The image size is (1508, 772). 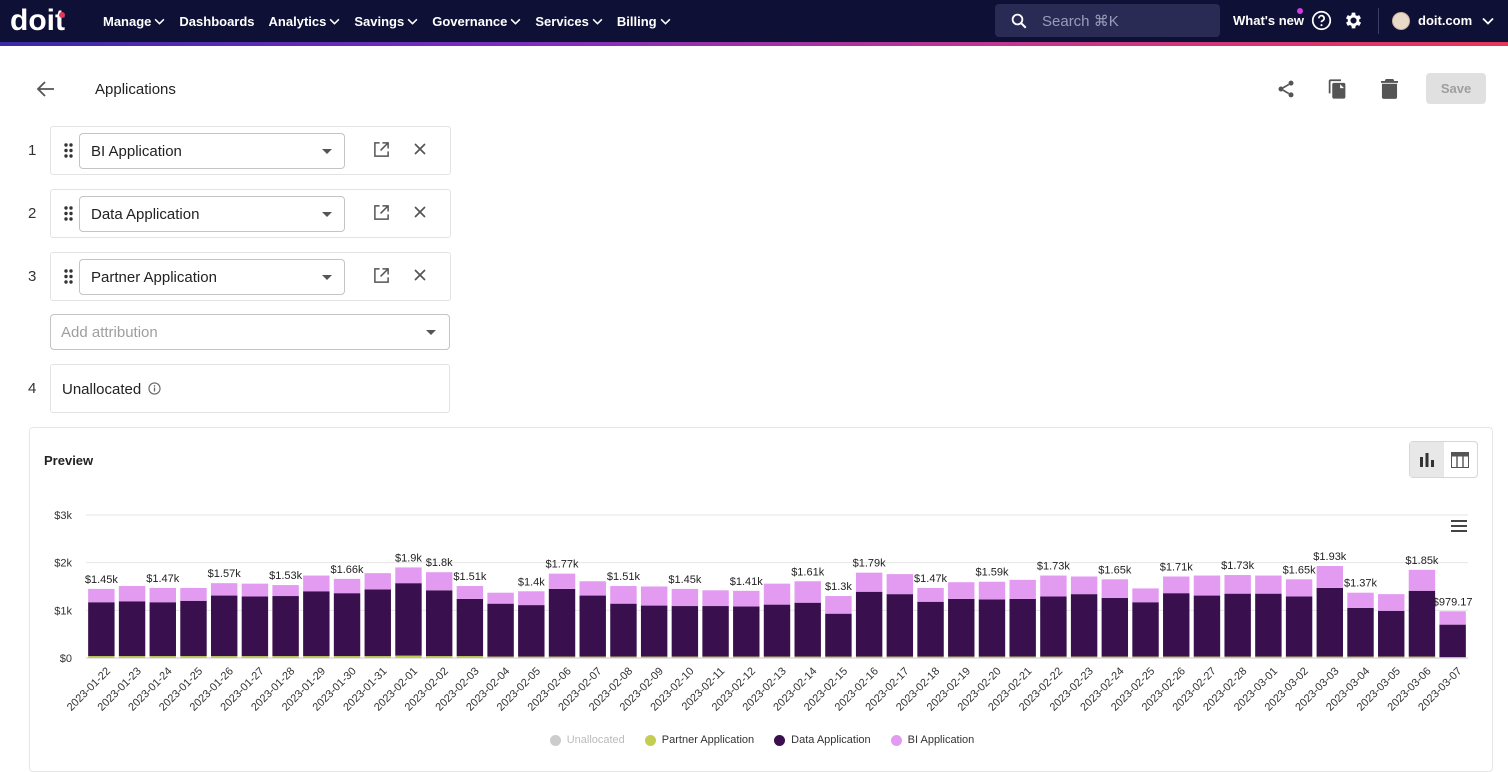 What do you see at coordinates (48, 21) in the screenshot?
I see `doit-logo: doit` at bounding box center [48, 21].